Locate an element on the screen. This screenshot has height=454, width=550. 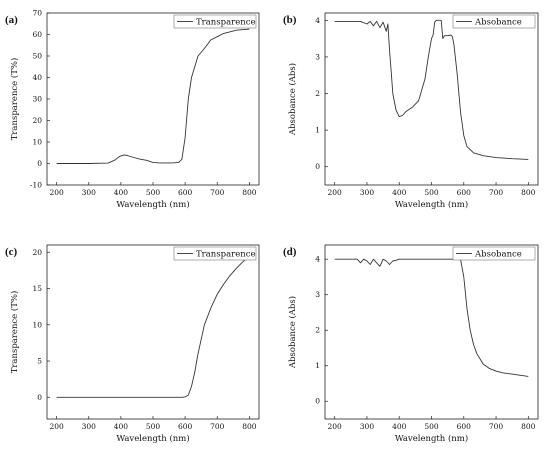
y-tick-label: 40 is located at coordinates (37, 77).